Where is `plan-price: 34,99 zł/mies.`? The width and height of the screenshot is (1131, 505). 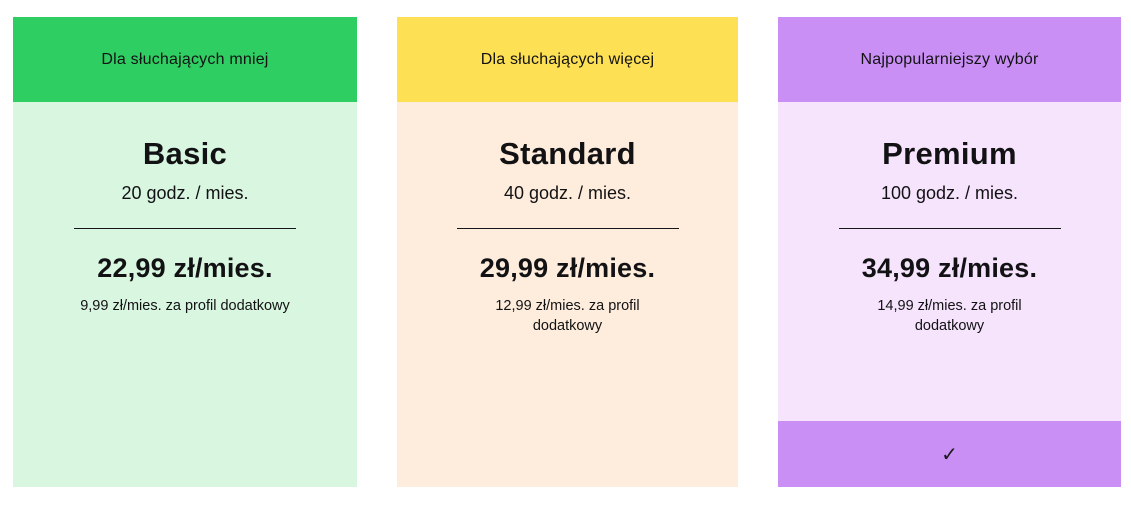
plan-price: 34,99 zł/mies. is located at coordinates (949, 268).